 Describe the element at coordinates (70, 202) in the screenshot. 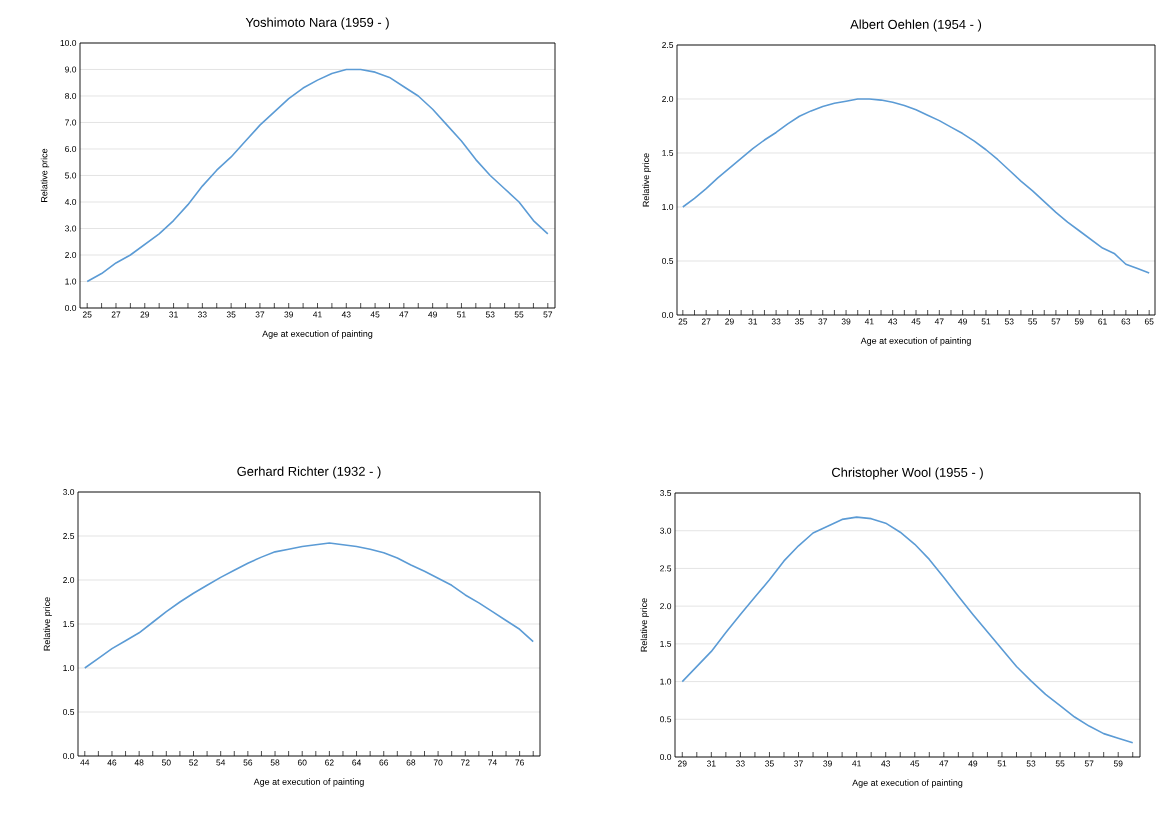

I see `y-tick-label: 4.0` at that location.